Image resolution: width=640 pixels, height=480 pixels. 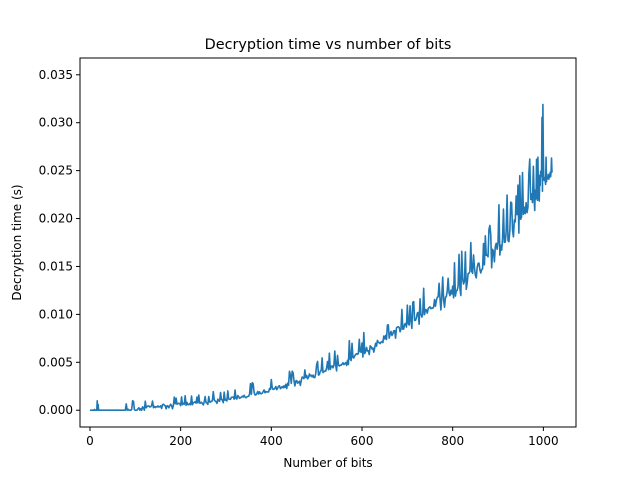 I want to click on y-tick-label: 0.030, so click(x=56, y=123).